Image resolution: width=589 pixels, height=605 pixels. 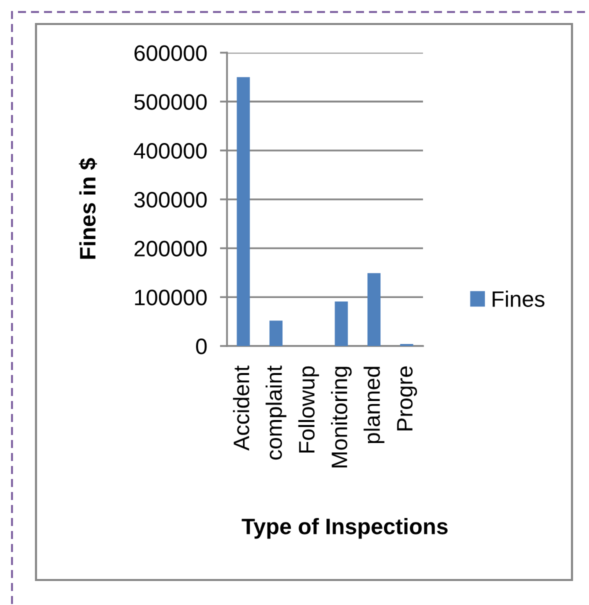 What do you see at coordinates (309, 409) in the screenshot?
I see `x-tick-label: Followup` at bounding box center [309, 409].